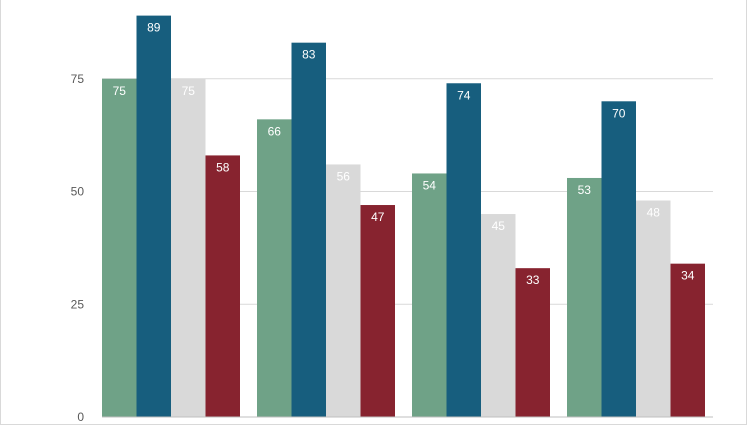 Image resolution: width=747 pixels, height=426 pixels. What do you see at coordinates (344, 176) in the screenshot?
I see `data-label: 56` at bounding box center [344, 176].